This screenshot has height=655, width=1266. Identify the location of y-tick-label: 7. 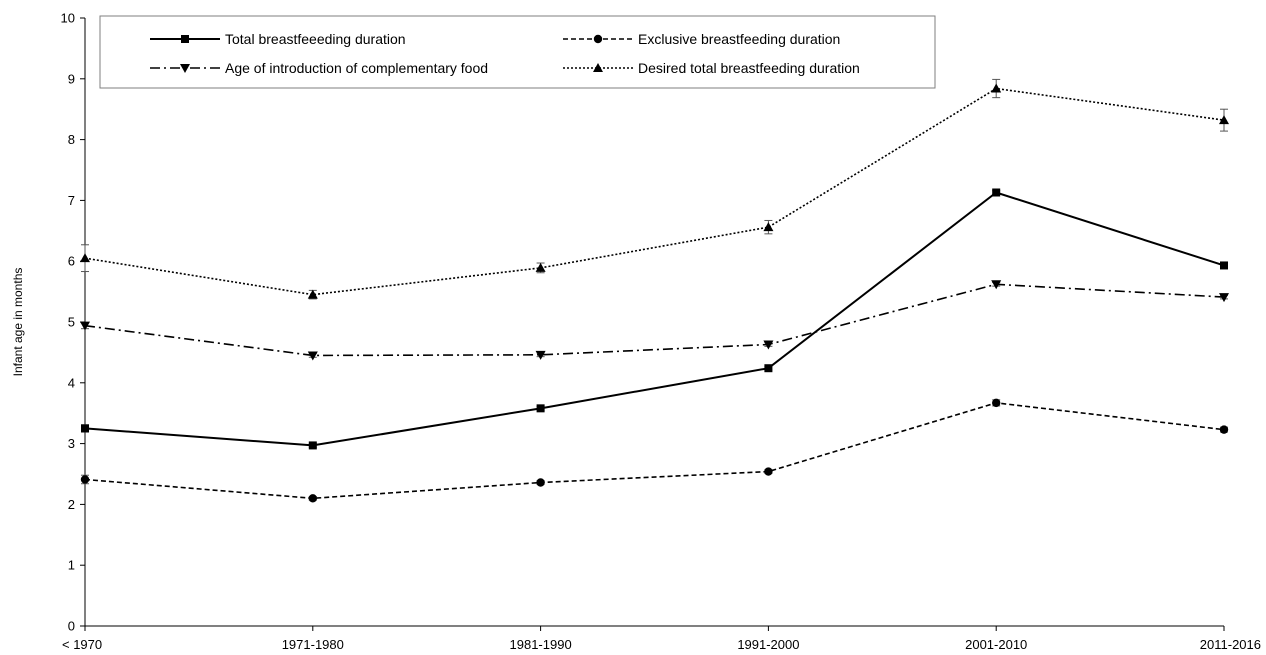
(71, 200).